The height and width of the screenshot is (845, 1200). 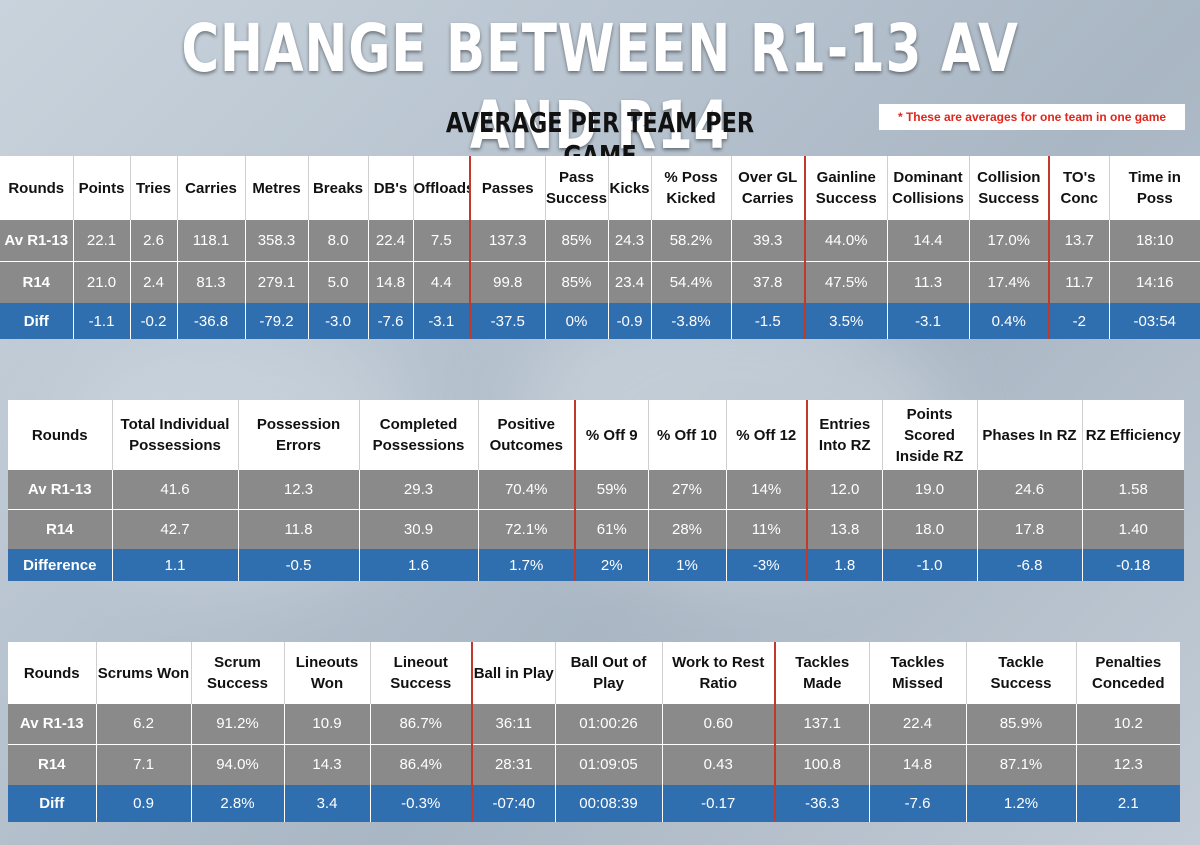 What do you see at coordinates (1029, 435) in the screenshot?
I see `column-header: Phases In RZ` at bounding box center [1029, 435].